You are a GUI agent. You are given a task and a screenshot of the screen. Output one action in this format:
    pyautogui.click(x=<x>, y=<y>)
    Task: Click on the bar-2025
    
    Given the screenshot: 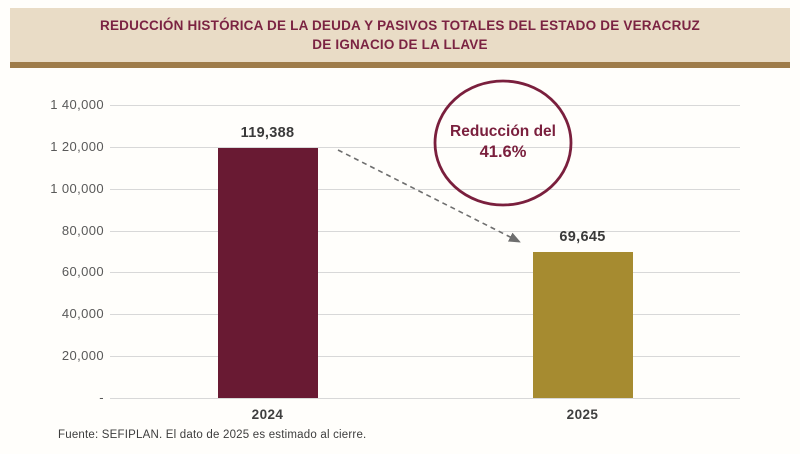 What is the action you would take?
    pyautogui.click(x=582, y=325)
    